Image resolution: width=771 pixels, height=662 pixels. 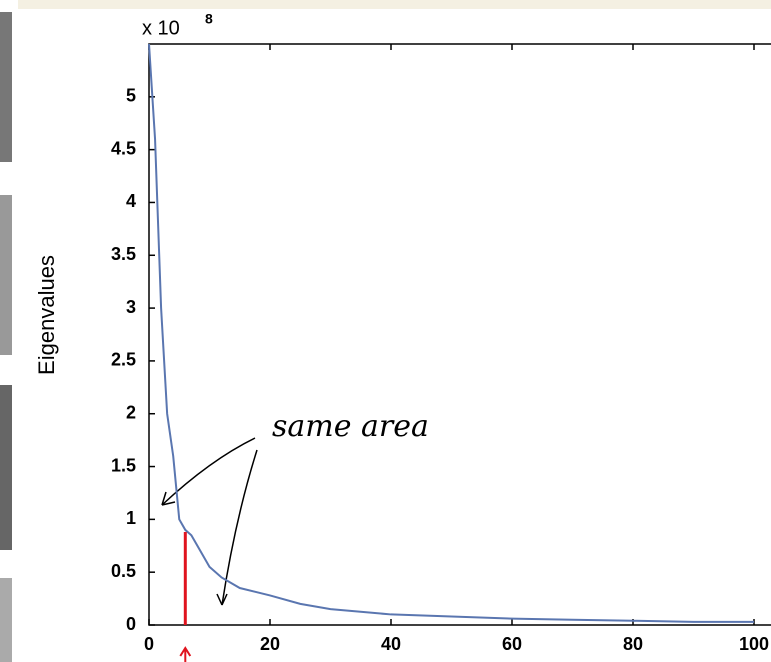 What do you see at coordinates (131, 624) in the screenshot?
I see `y-tick-label: 0` at bounding box center [131, 624].